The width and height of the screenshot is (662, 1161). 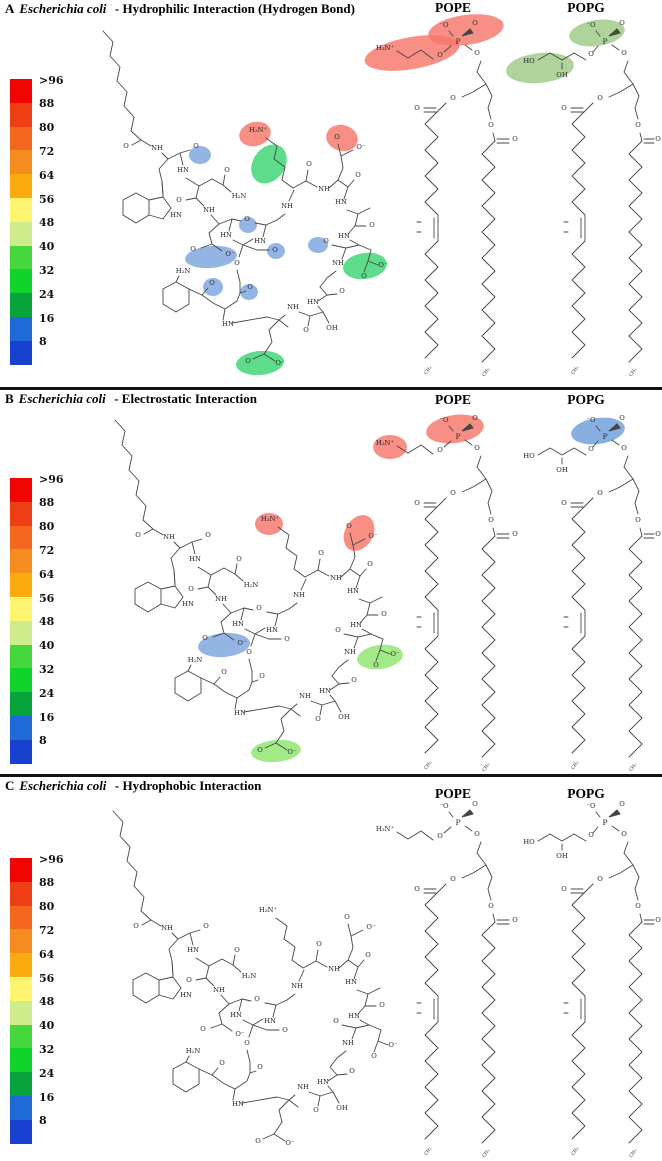 I want to click on colorbar-tick: 24, so click(x=47, y=693).